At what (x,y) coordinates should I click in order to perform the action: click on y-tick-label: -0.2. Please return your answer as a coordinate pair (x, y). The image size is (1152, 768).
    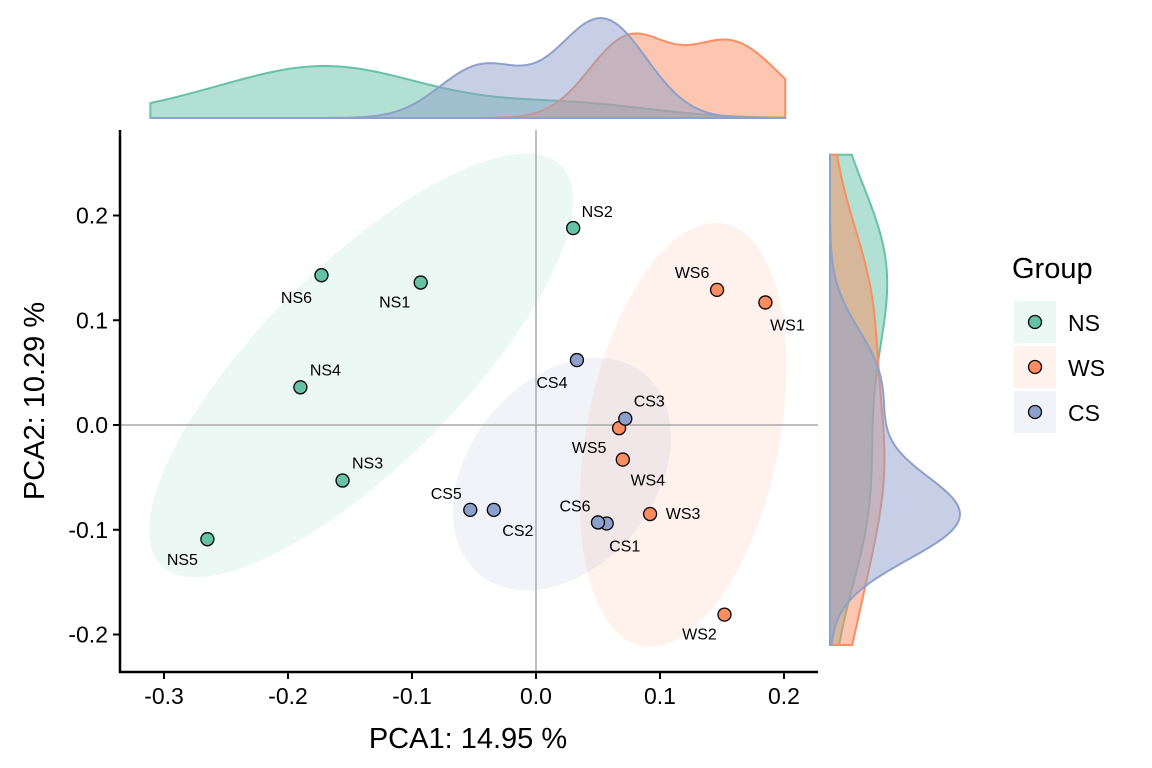
    Looking at the image, I should click on (88, 635).